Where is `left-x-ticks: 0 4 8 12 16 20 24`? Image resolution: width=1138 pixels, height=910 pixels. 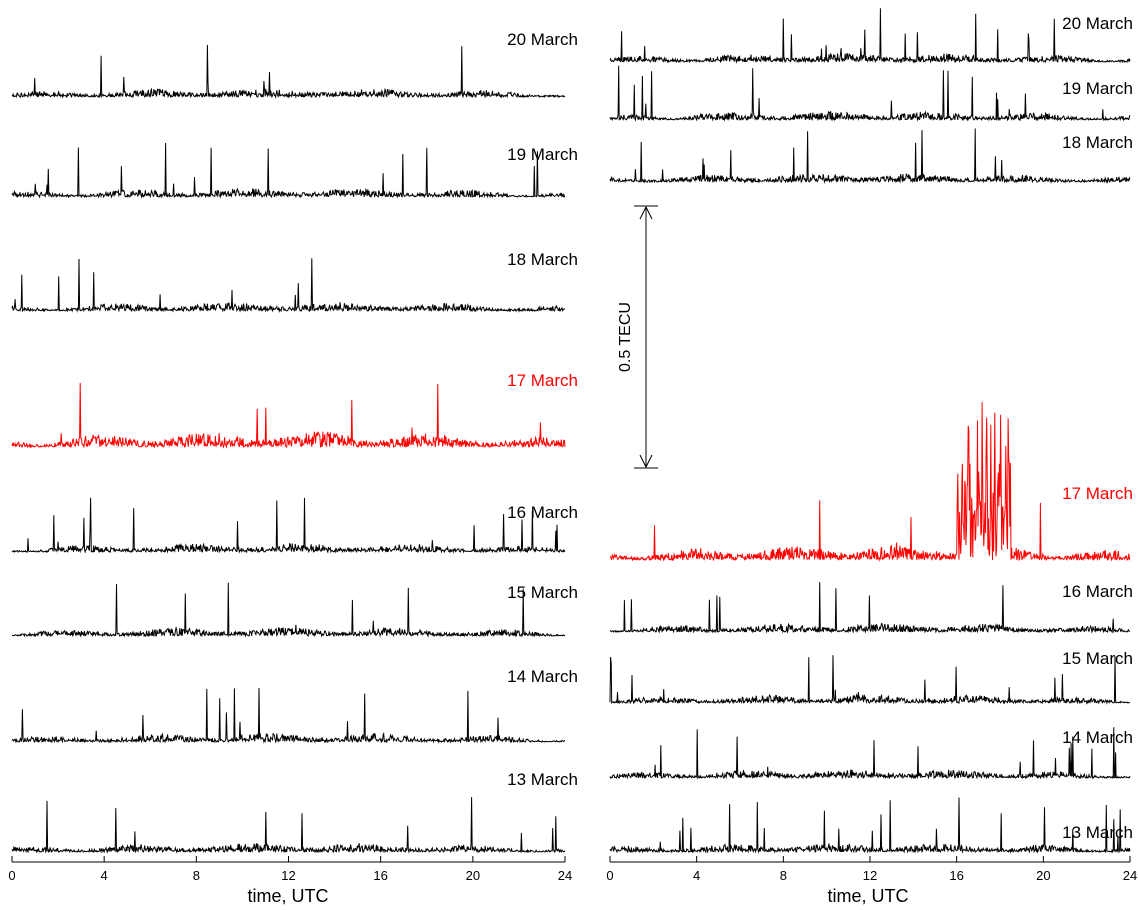
left-x-ticks: 0 4 8 12 16 20 24 is located at coordinates (290, 869).